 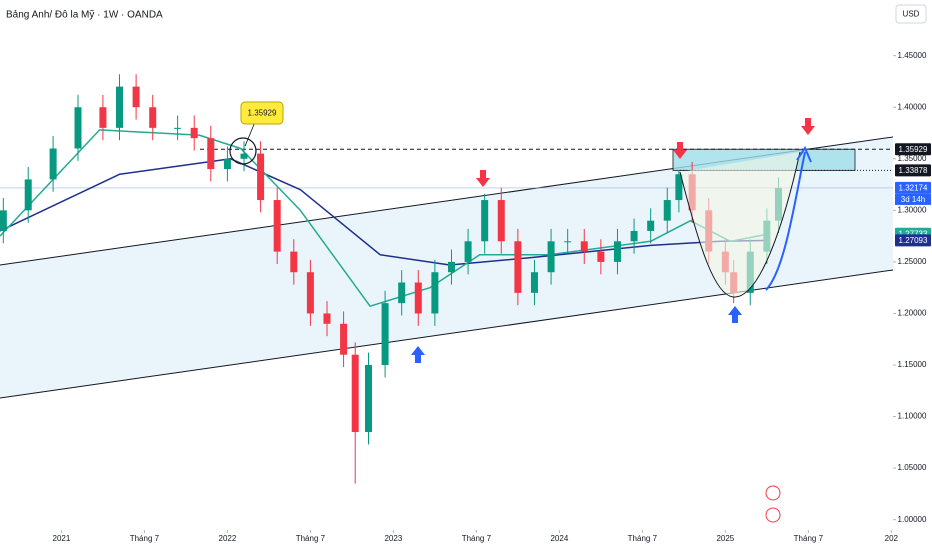 I want to click on x-tick-label: 2022, so click(x=228, y=538).